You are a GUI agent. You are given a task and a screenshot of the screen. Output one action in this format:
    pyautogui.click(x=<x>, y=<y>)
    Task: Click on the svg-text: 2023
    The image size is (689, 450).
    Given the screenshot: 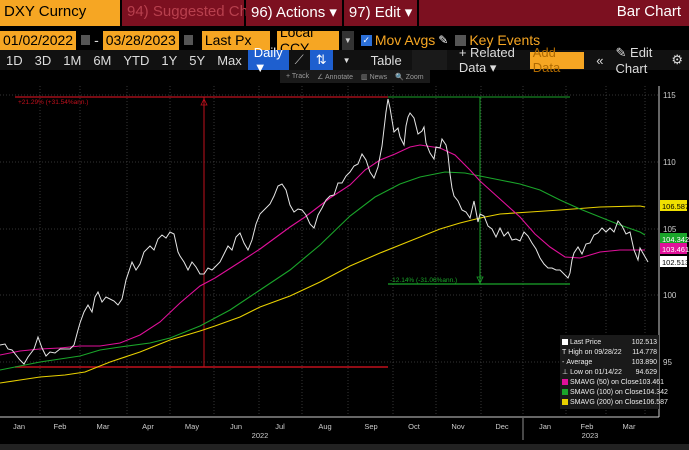 What is the action you would take?
    pyautogui.click(x=590, y=435)
    